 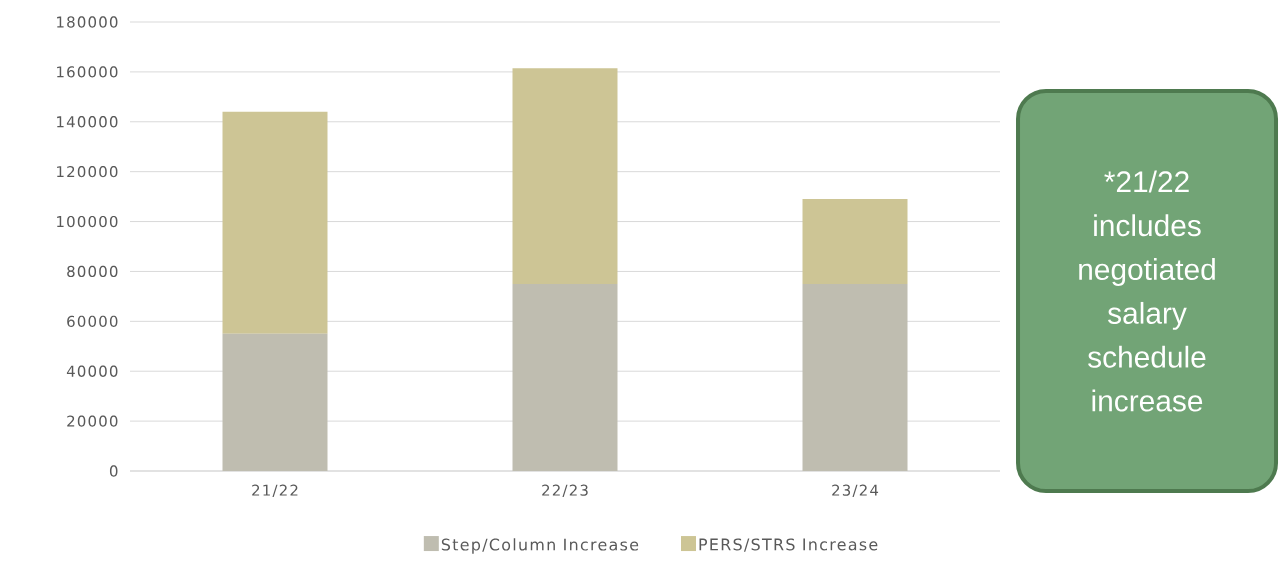 What do you see at coordinates (275, 490) in the screenshot?
I see `x-tick-label: 21/22` at bounding box center [275, 490].